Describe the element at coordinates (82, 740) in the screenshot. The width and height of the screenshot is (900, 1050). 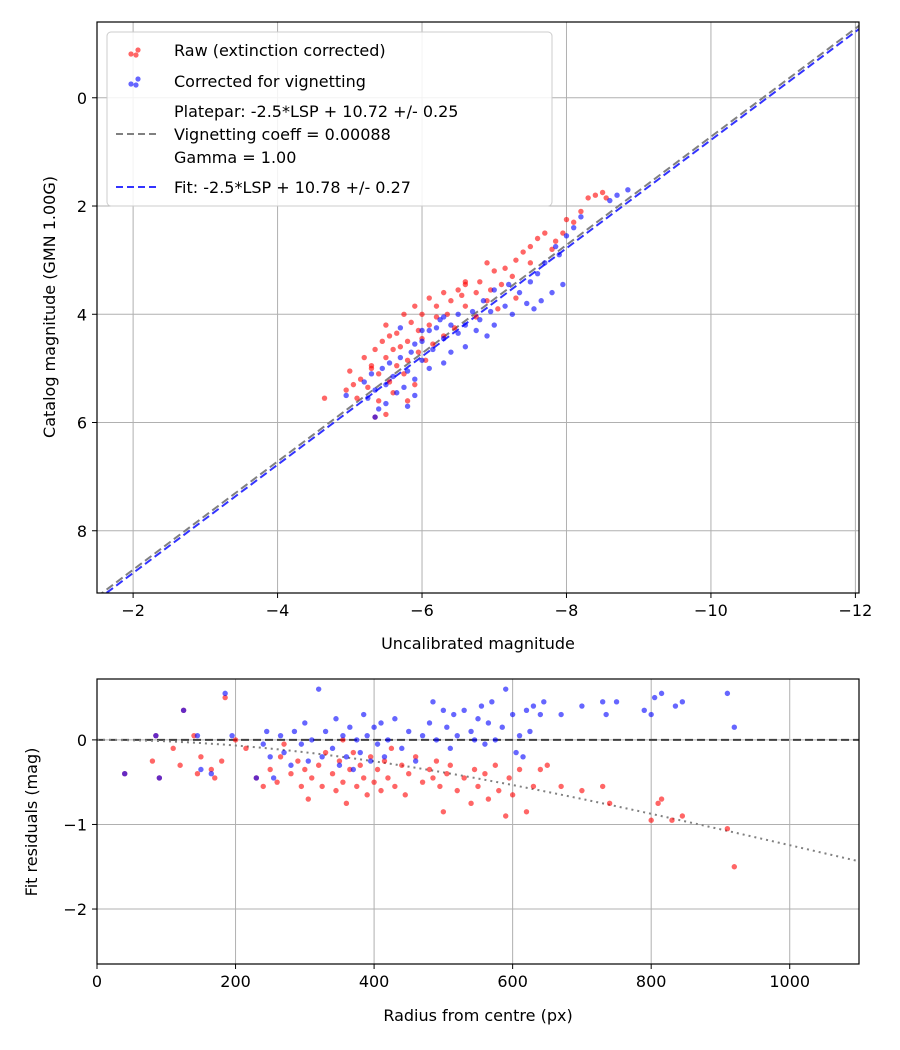
I see `y-tick-label: 0` at that location.